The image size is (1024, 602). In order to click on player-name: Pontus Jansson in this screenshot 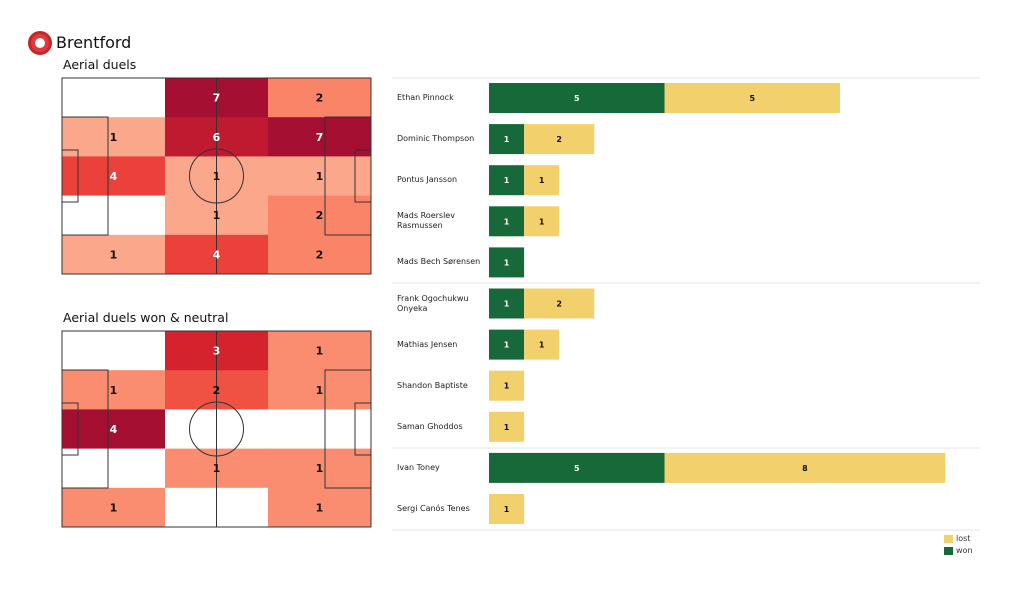, I will do `click(427, 180)`.